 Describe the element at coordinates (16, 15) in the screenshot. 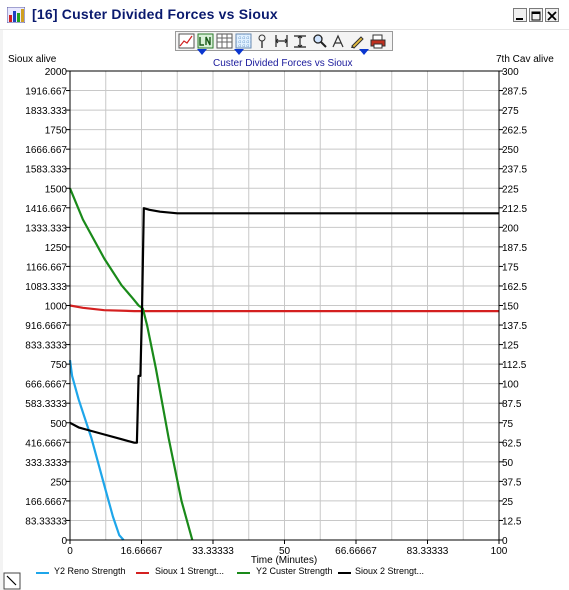

I see `app-icon` at that location.